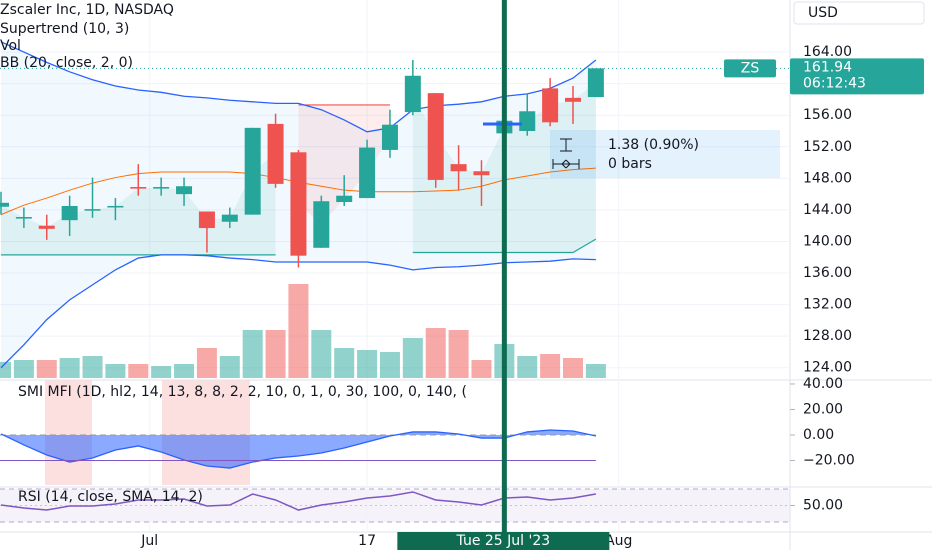 This screenshot has width=932, height=550. What do you see at coordinates (566, 145) in the screenshot?
I see `measure-icon` at bounding box center [566, 145].